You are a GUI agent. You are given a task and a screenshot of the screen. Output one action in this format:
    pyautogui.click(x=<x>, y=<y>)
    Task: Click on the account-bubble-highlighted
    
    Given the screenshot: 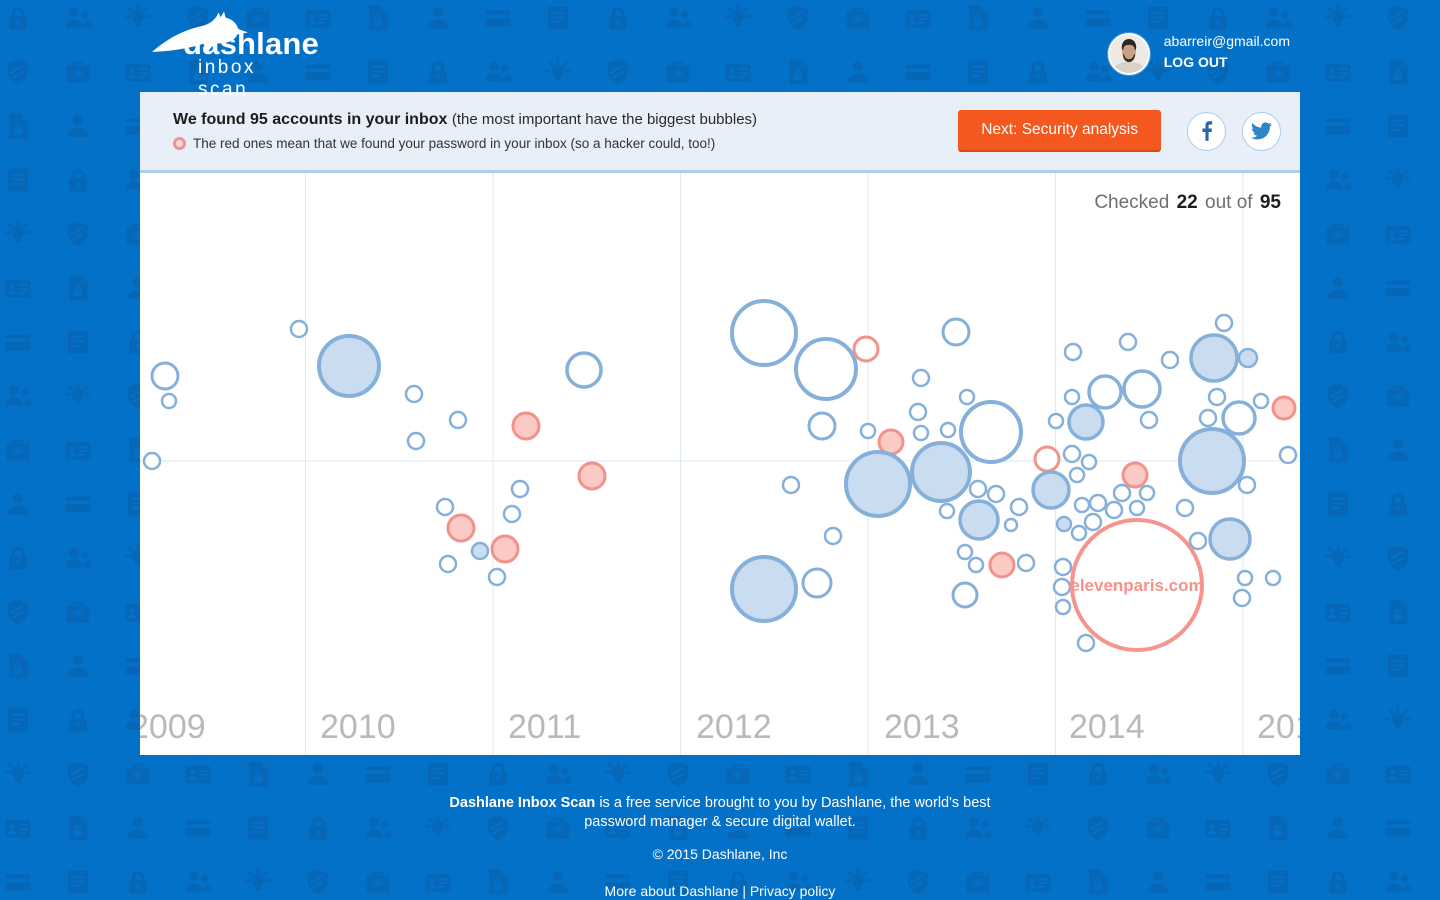 What is the action you would take?
    pyautogui.click(x=1137, y=585)
    